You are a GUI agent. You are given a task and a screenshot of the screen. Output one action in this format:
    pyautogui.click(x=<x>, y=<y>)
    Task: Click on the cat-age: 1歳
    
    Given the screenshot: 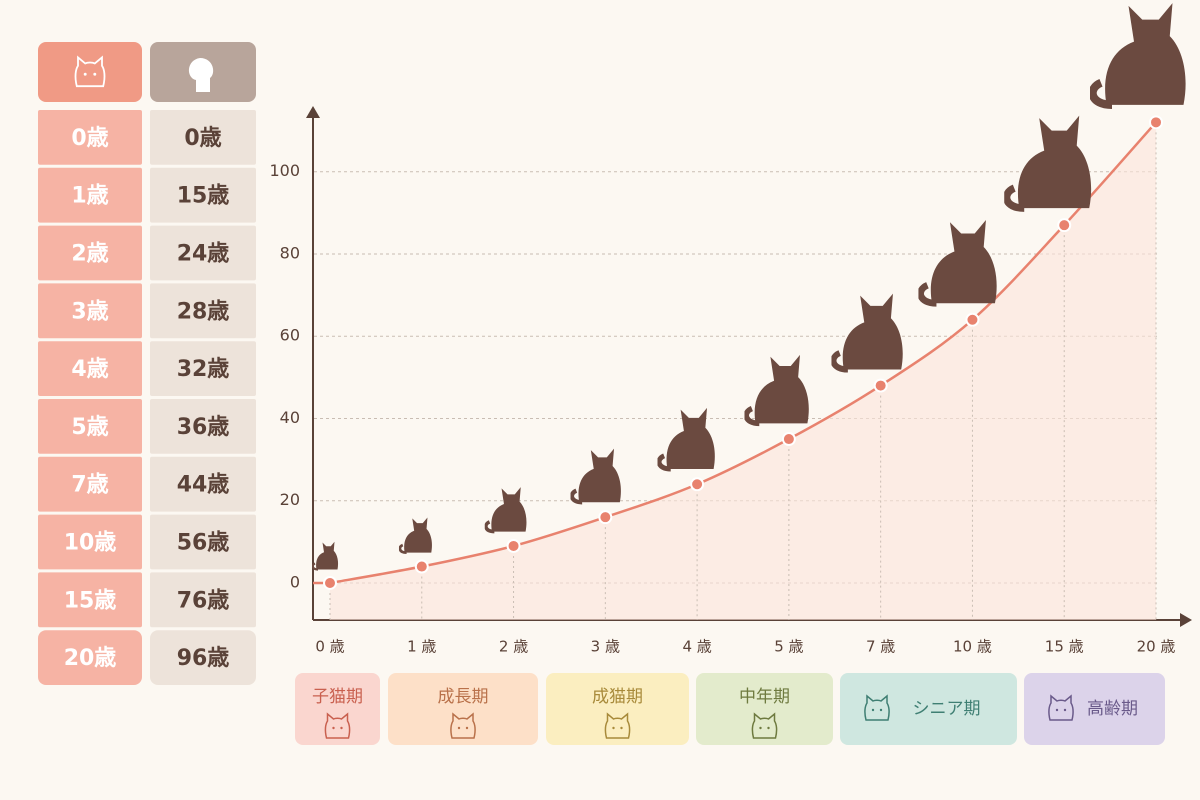 What is the action you would take?
    pyautogui.click(x=89, y=196)
    